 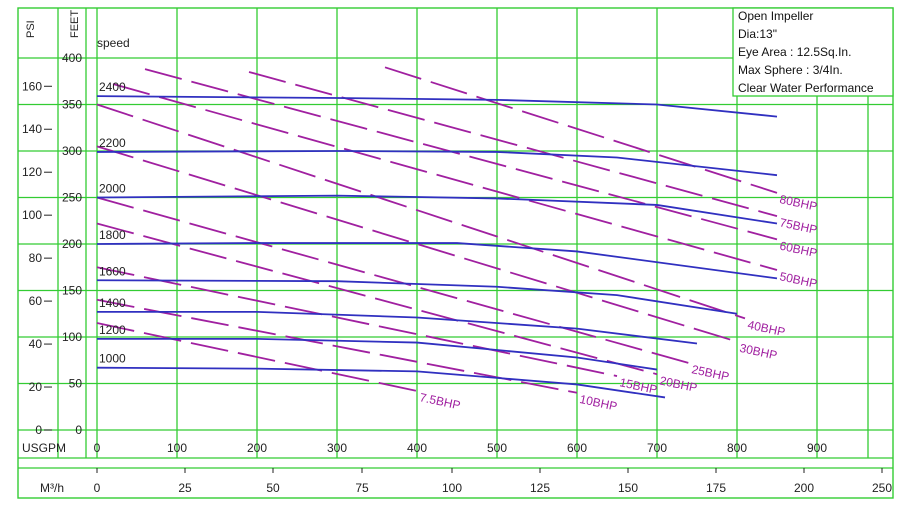 What do you see at coordinates (112, 189) in the screenshot?
I see `speed-curve-label: 2000` at bounding box center [112, 189].